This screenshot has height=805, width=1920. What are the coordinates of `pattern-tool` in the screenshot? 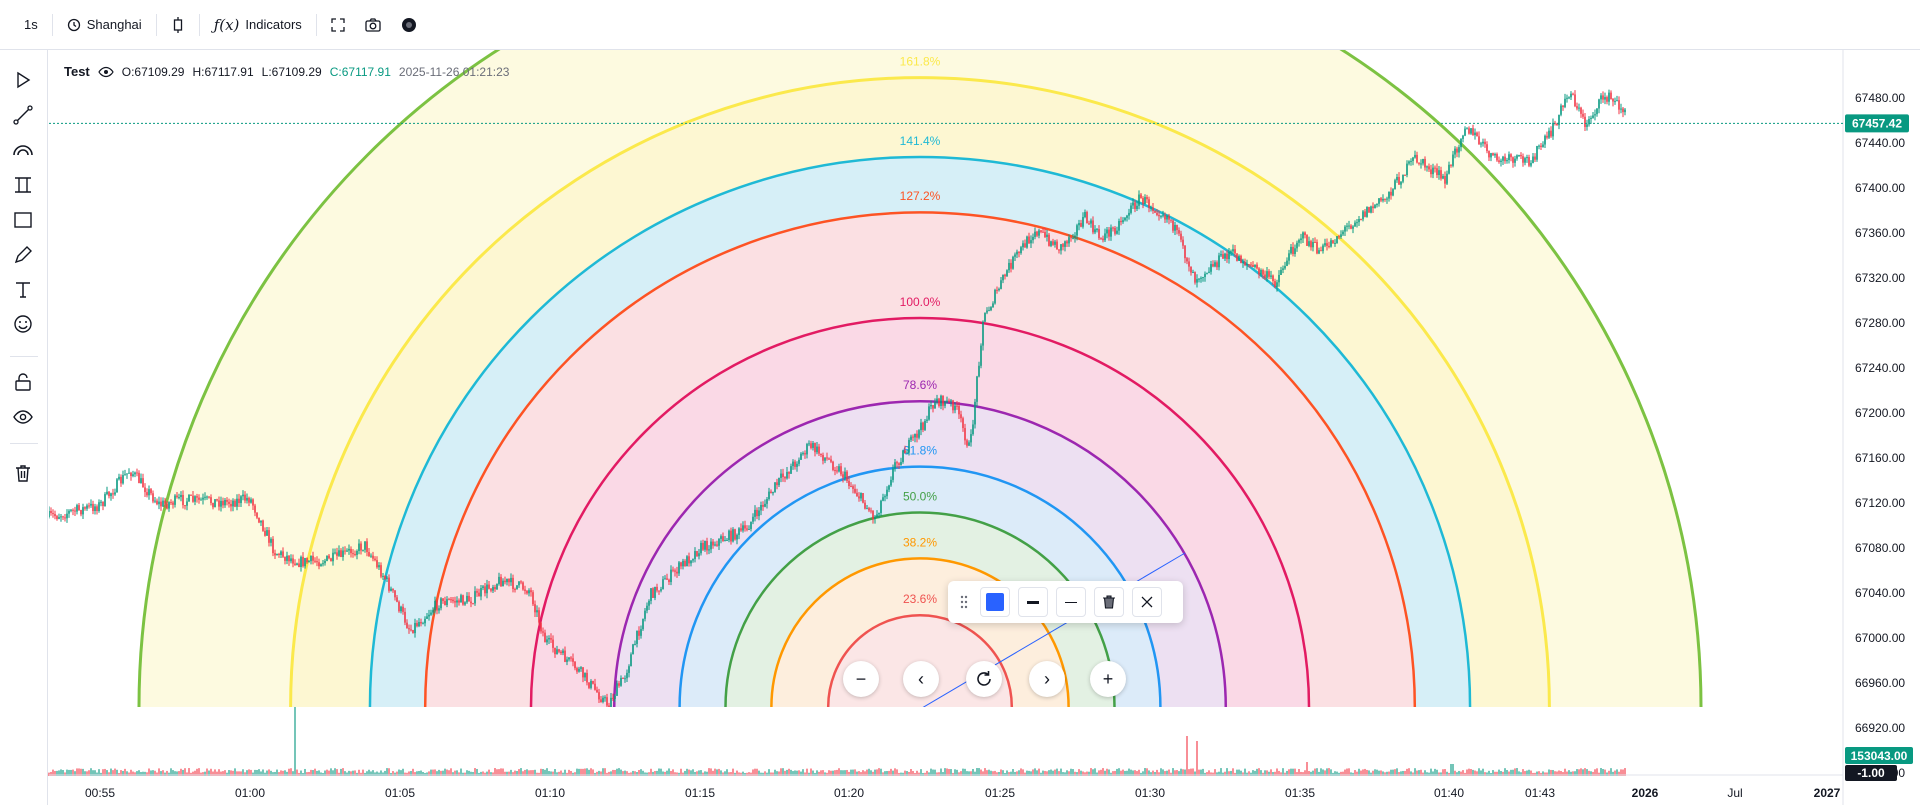 It's located at (23, 185).